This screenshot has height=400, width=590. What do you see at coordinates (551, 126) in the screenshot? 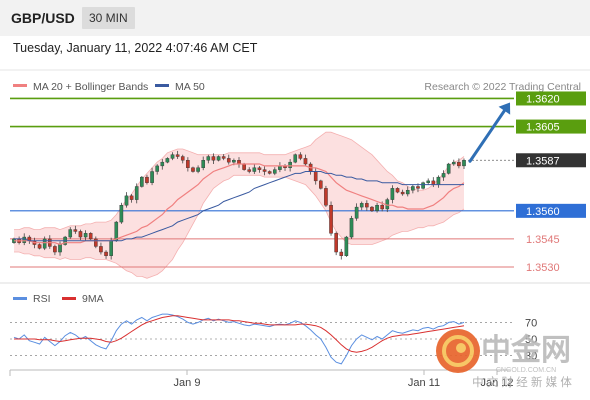
I see `level-badge-1.3605` at bounding box center [551, 126].